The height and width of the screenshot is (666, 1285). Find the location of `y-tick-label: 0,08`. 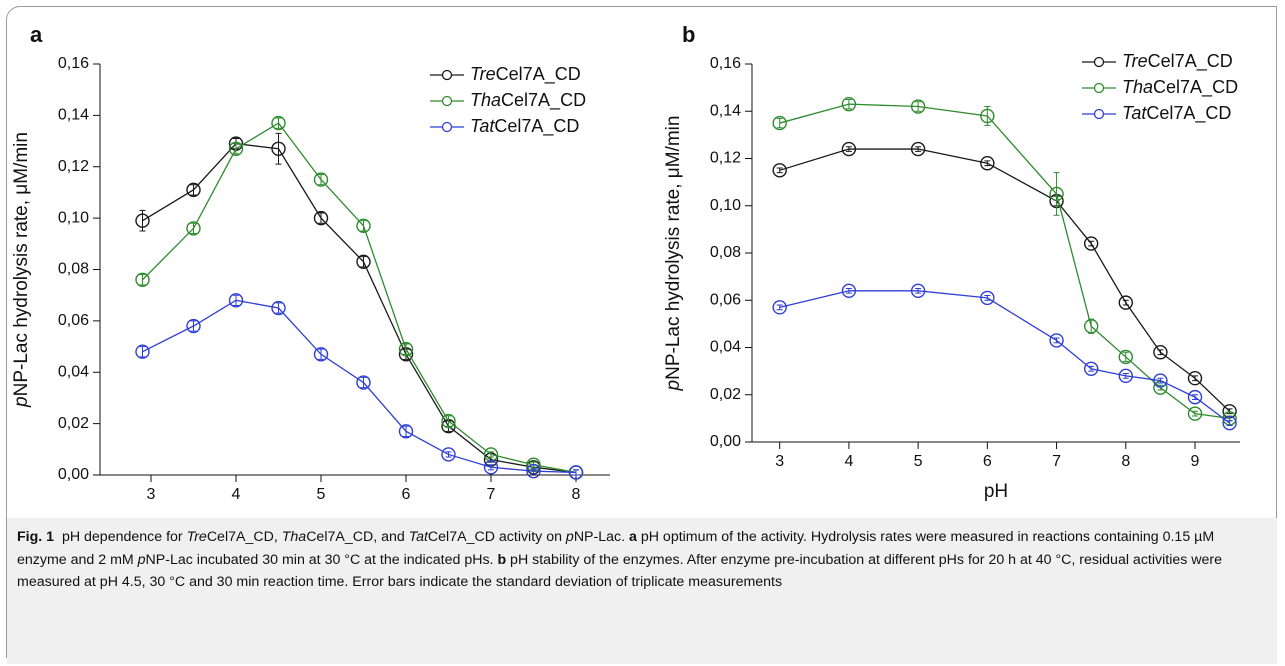

y-tick-label: 0,08 is located at coordinates (73, 269).